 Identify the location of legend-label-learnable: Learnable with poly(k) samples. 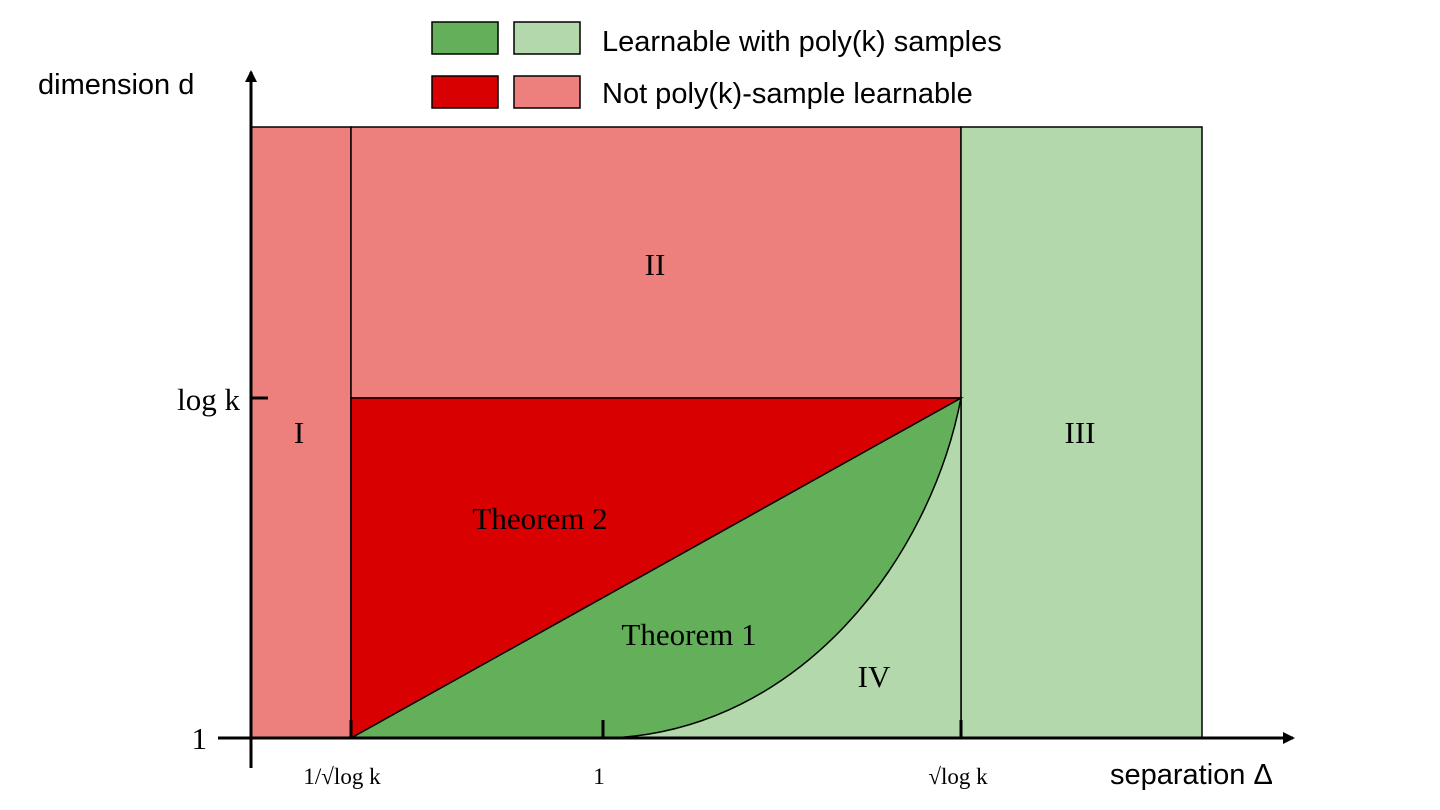
(802, 42).